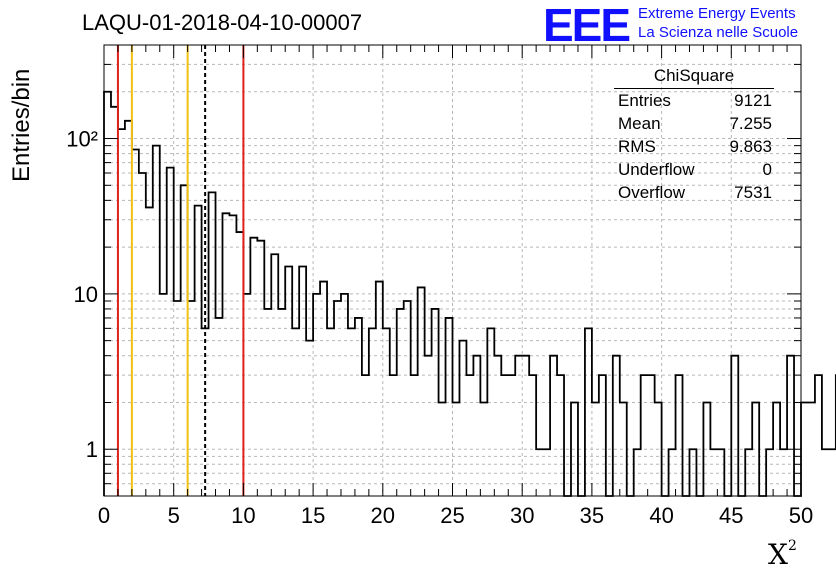  Describe the element at coordinates (801, 515) in the screenshot. I see `x-tick-label: 50` at that location.